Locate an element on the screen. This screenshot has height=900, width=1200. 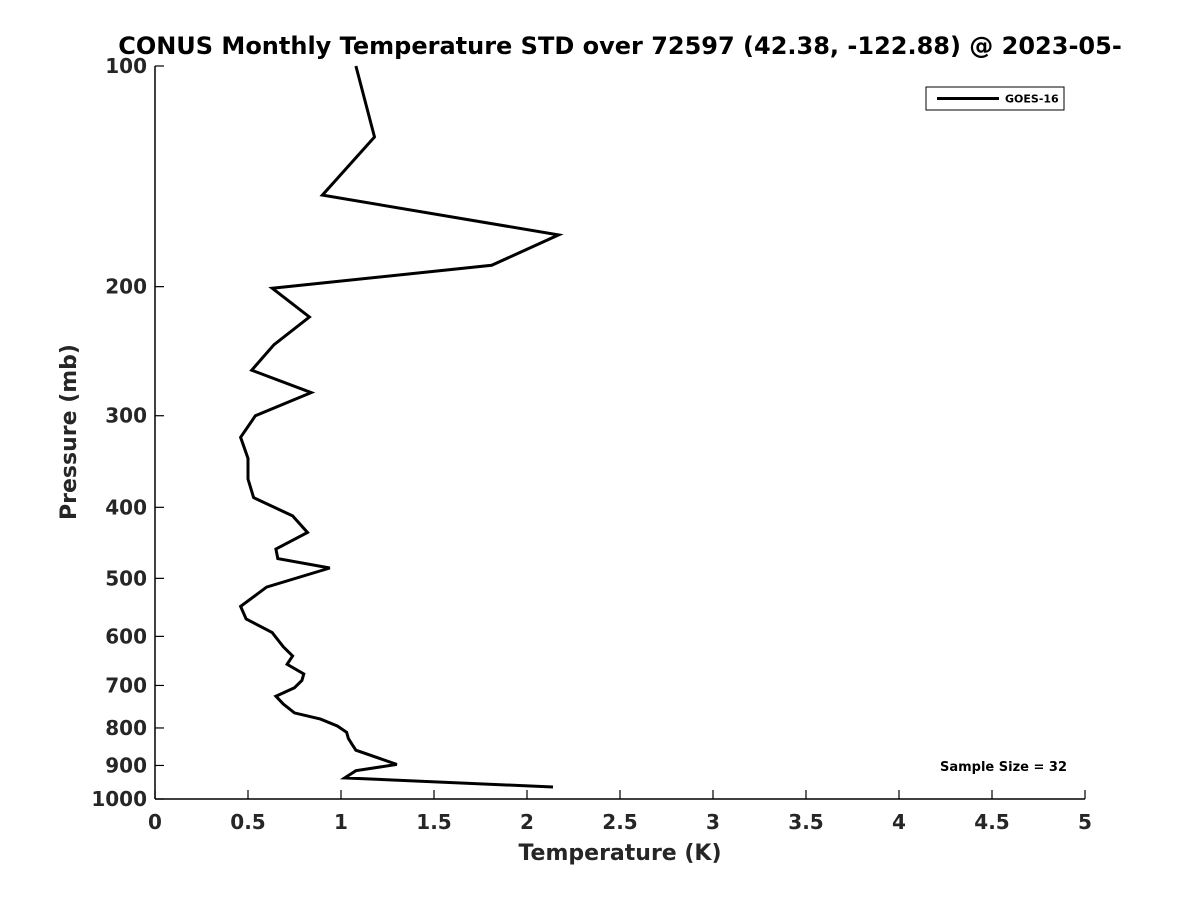
x-tick-label: 0 is located at coordinates (155, 822).